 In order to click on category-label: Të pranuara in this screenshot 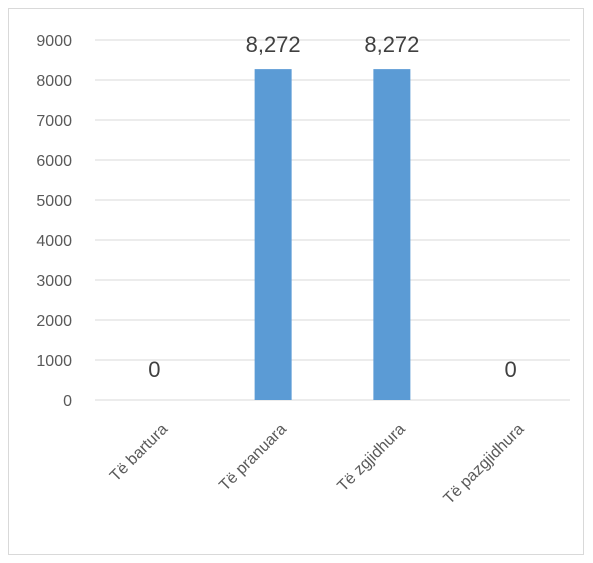, I will do `click(253, 458)`.